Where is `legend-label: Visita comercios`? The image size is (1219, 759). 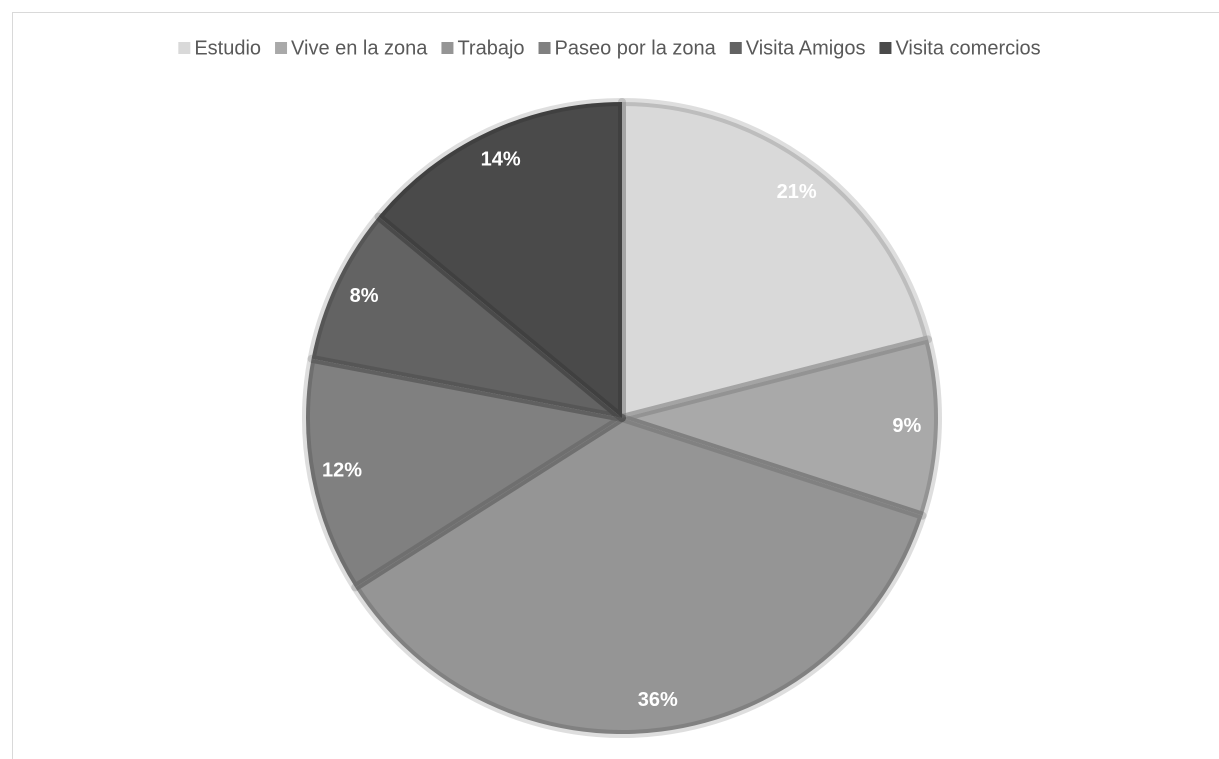
legend-label: Visita comercios is located at coordinates (967, 48).